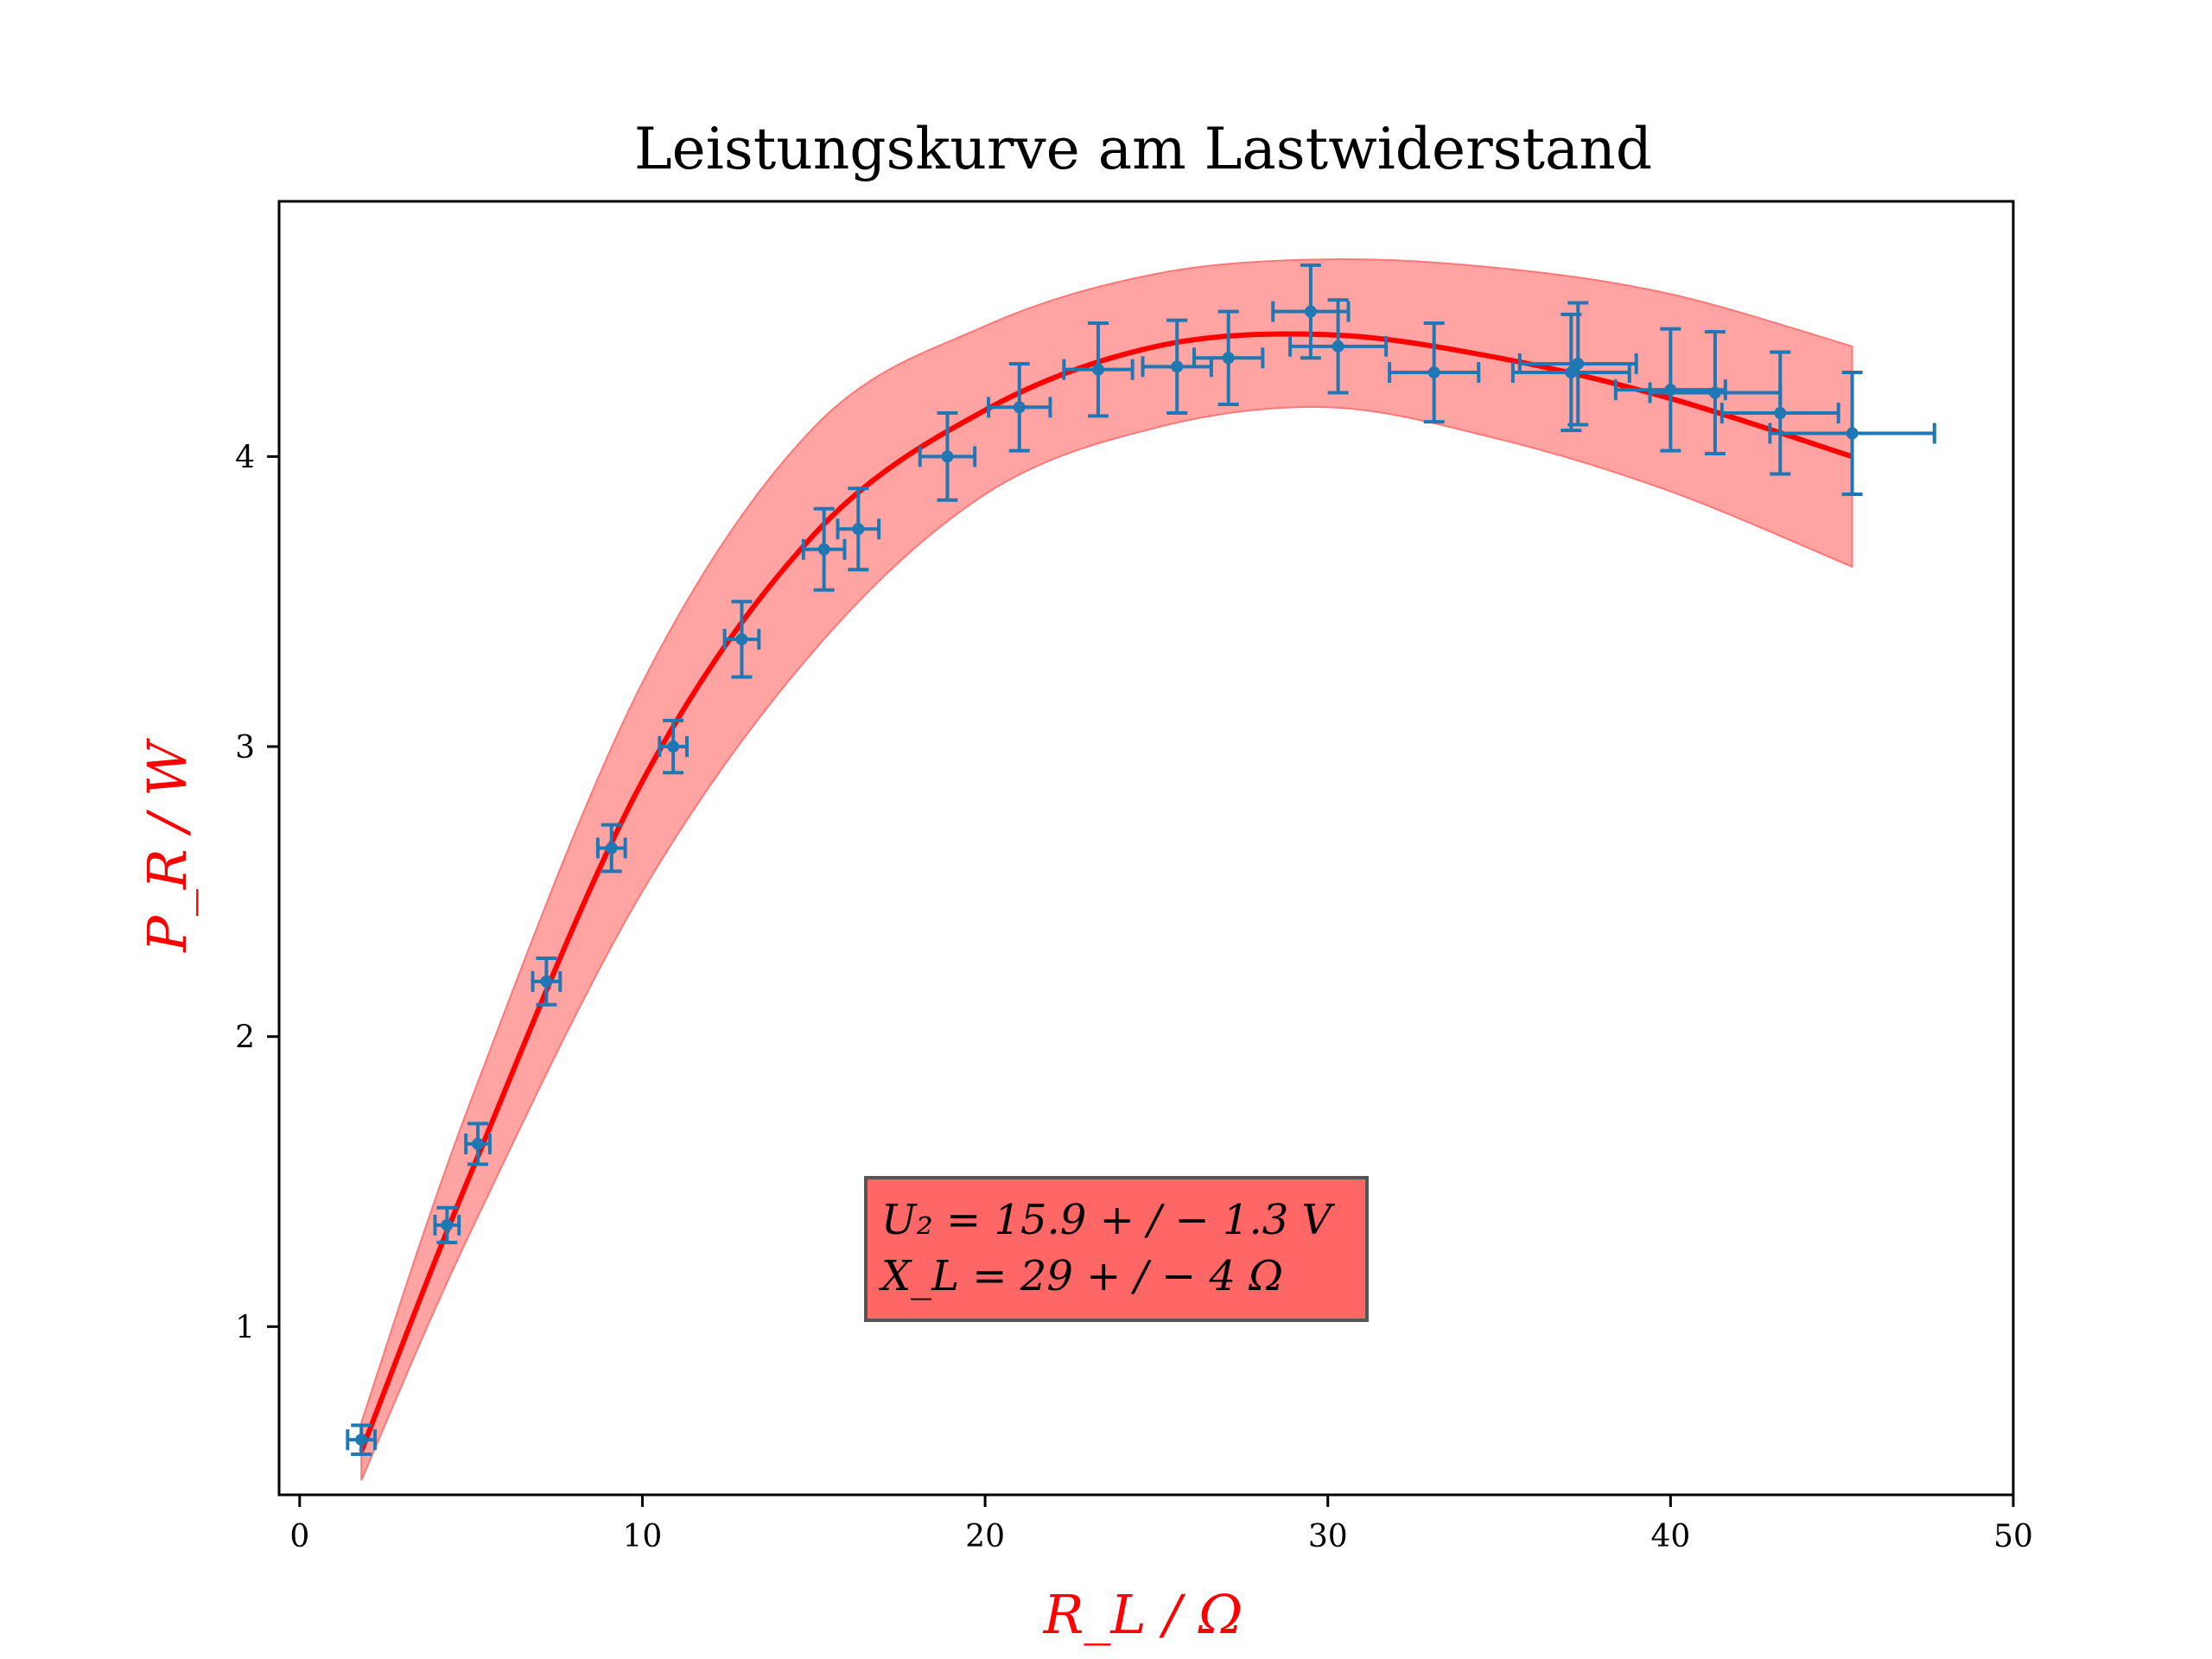 The image size is (2212, 1659). Describe the element at coordinates (1161, 1524) in the screenshot. I see `x-axis-ticks: 0 10 20 30 40 50` at that location.